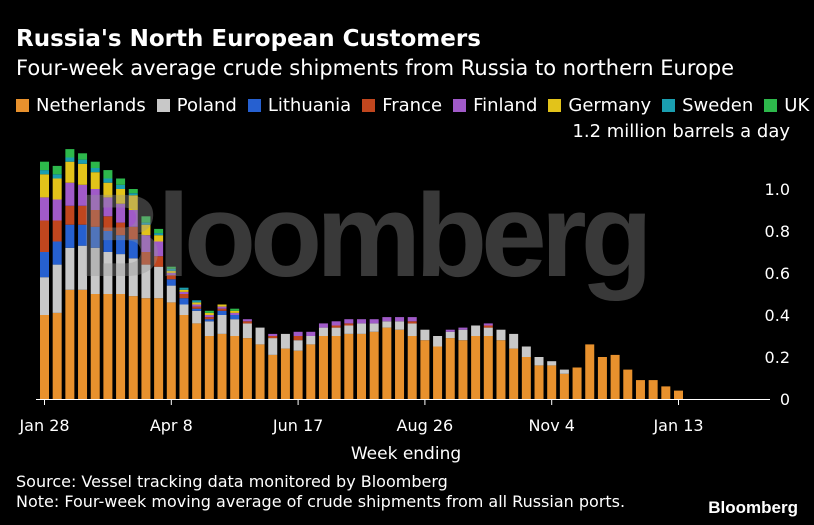 The height and width of the screenshot is (525, 814). I want to click on y-tick-label: 0, so click(785, 399).